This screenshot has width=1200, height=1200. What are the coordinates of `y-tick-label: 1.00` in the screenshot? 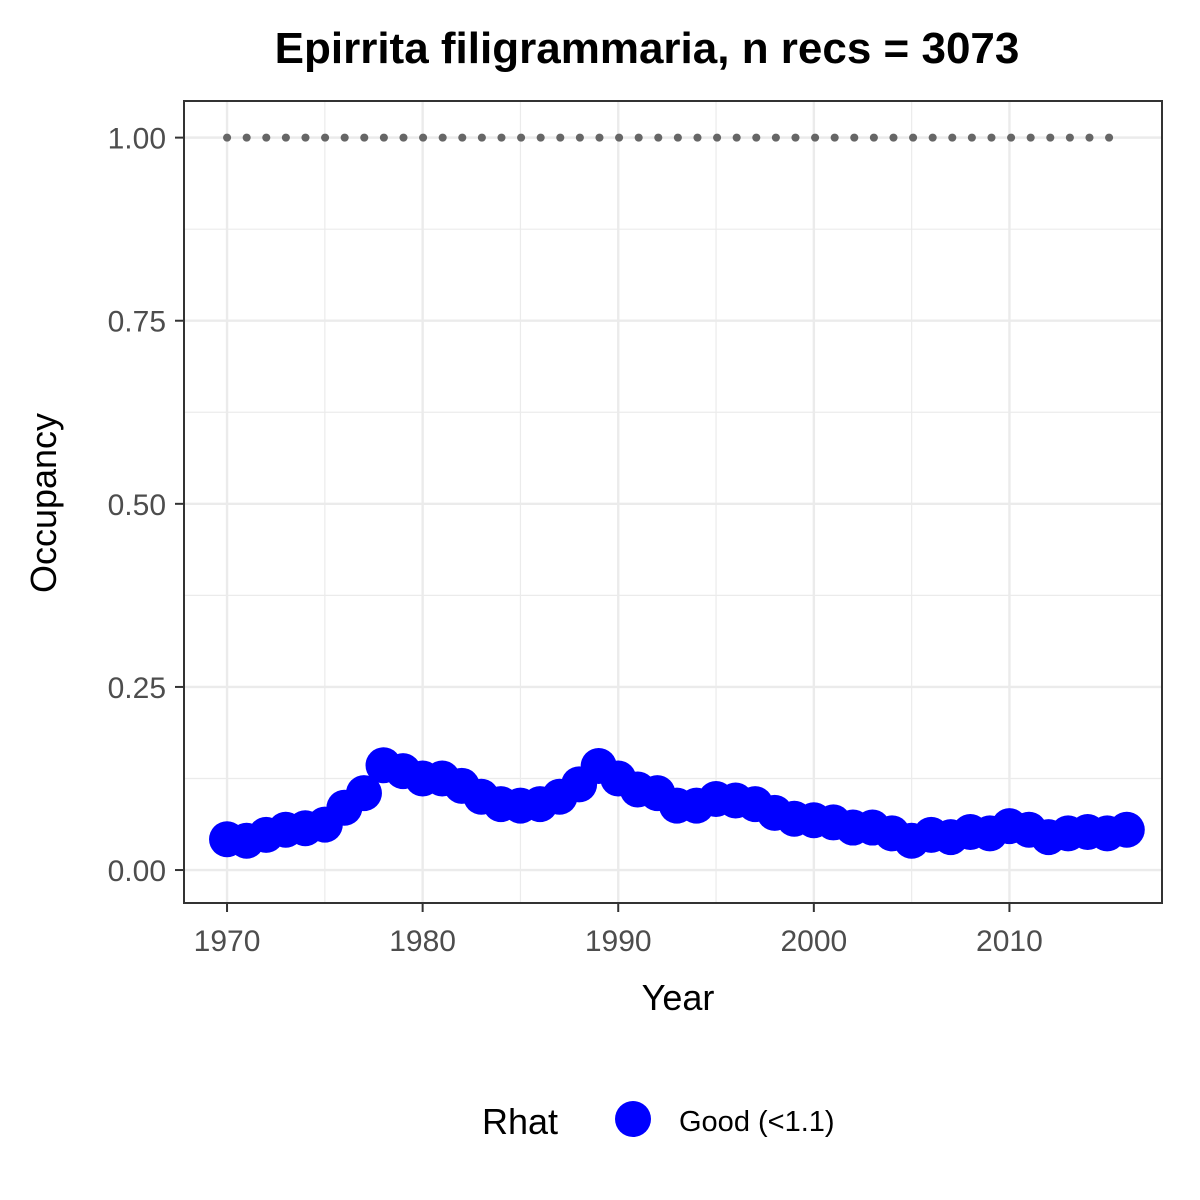 It's located at (137, 139).